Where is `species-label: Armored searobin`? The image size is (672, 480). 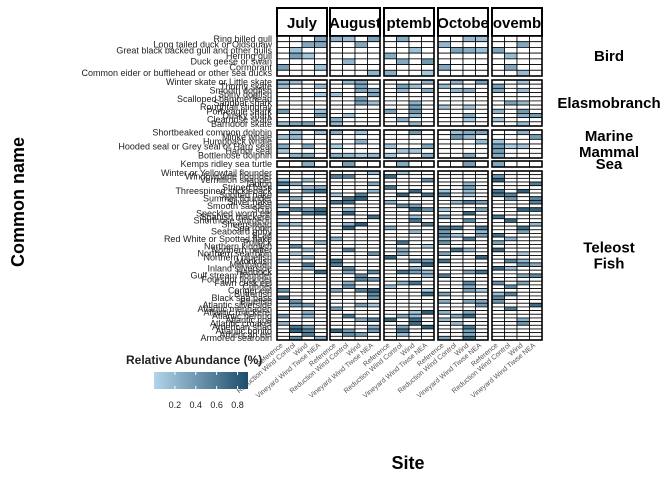 species-label: Armored searobin is located at coordinates (236, 338).